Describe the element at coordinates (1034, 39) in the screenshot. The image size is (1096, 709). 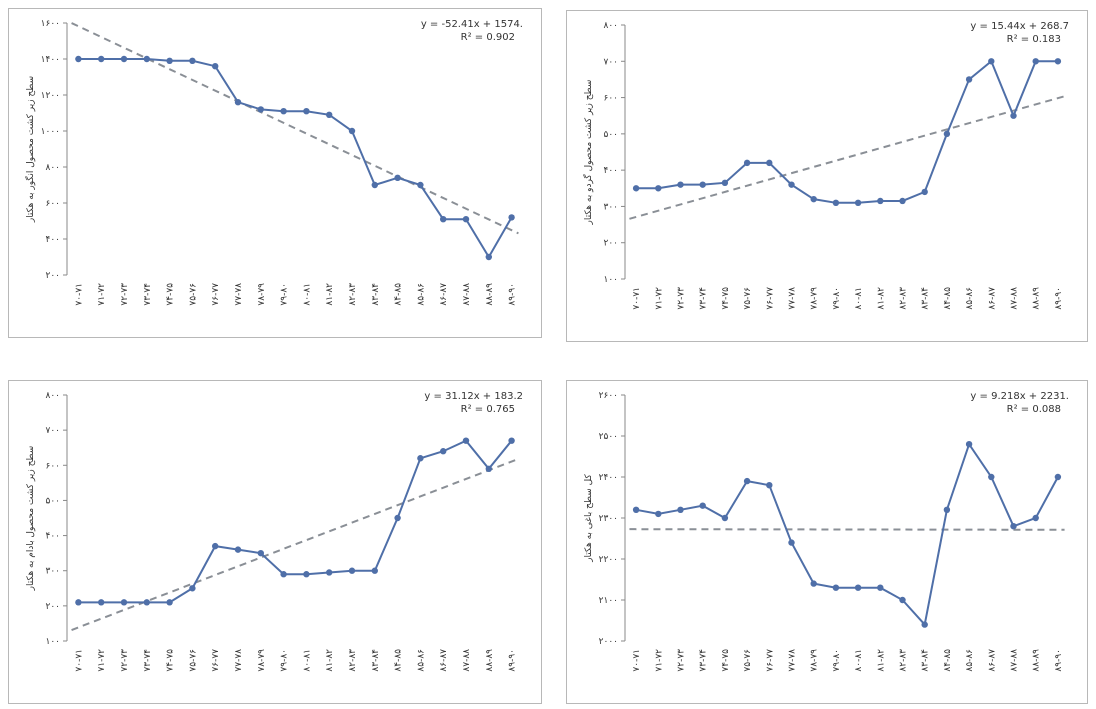
I see `r-squared: R² = 0.183` at that location.